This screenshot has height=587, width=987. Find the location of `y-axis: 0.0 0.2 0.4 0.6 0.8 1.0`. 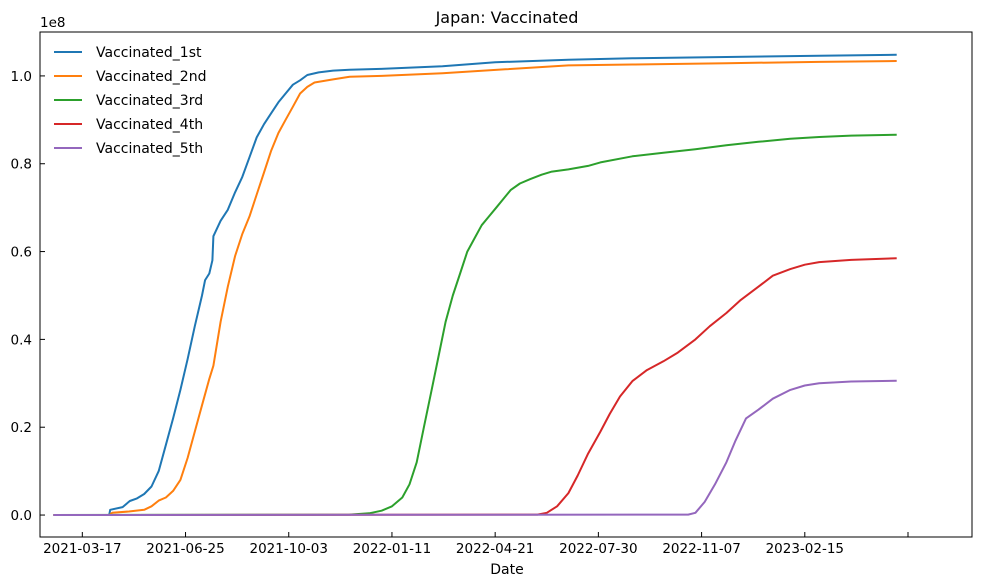

y-axis: 0.0 0.2 0.4 0.6 0.8 1.0 is located at coordinates (28, 296).